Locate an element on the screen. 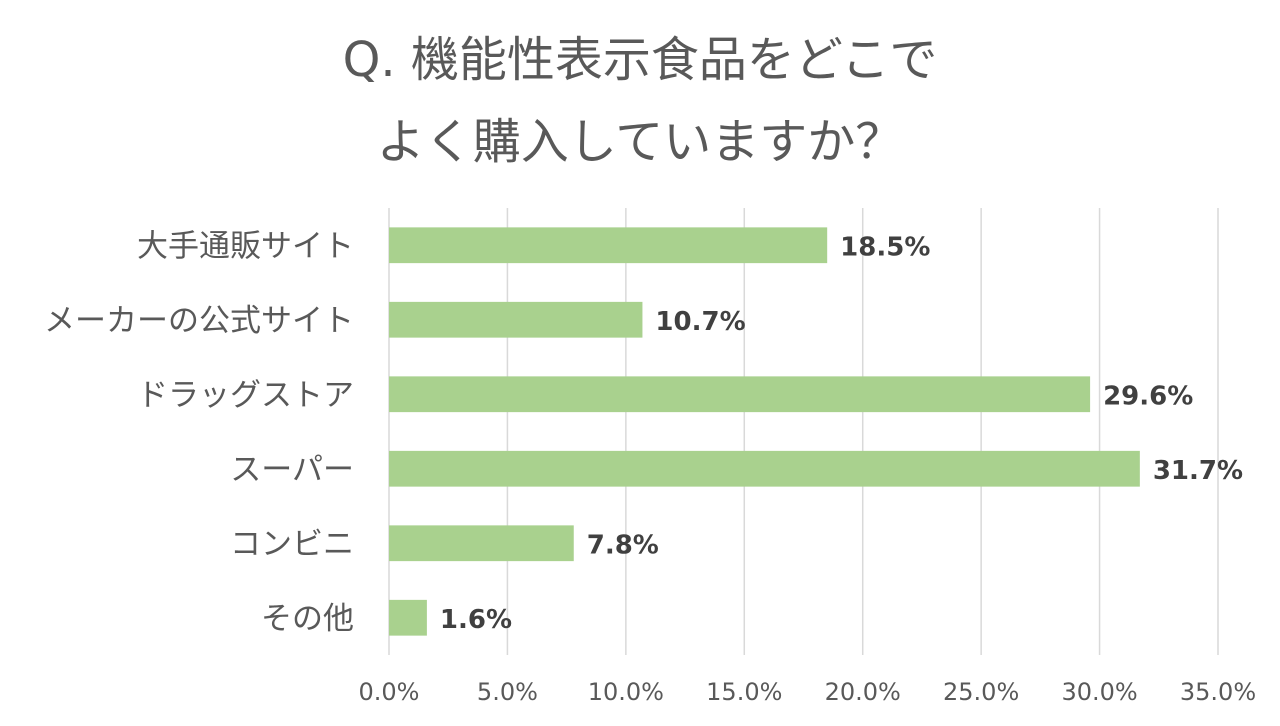  category-label: コンビニ is located at coordinates (292, 544).